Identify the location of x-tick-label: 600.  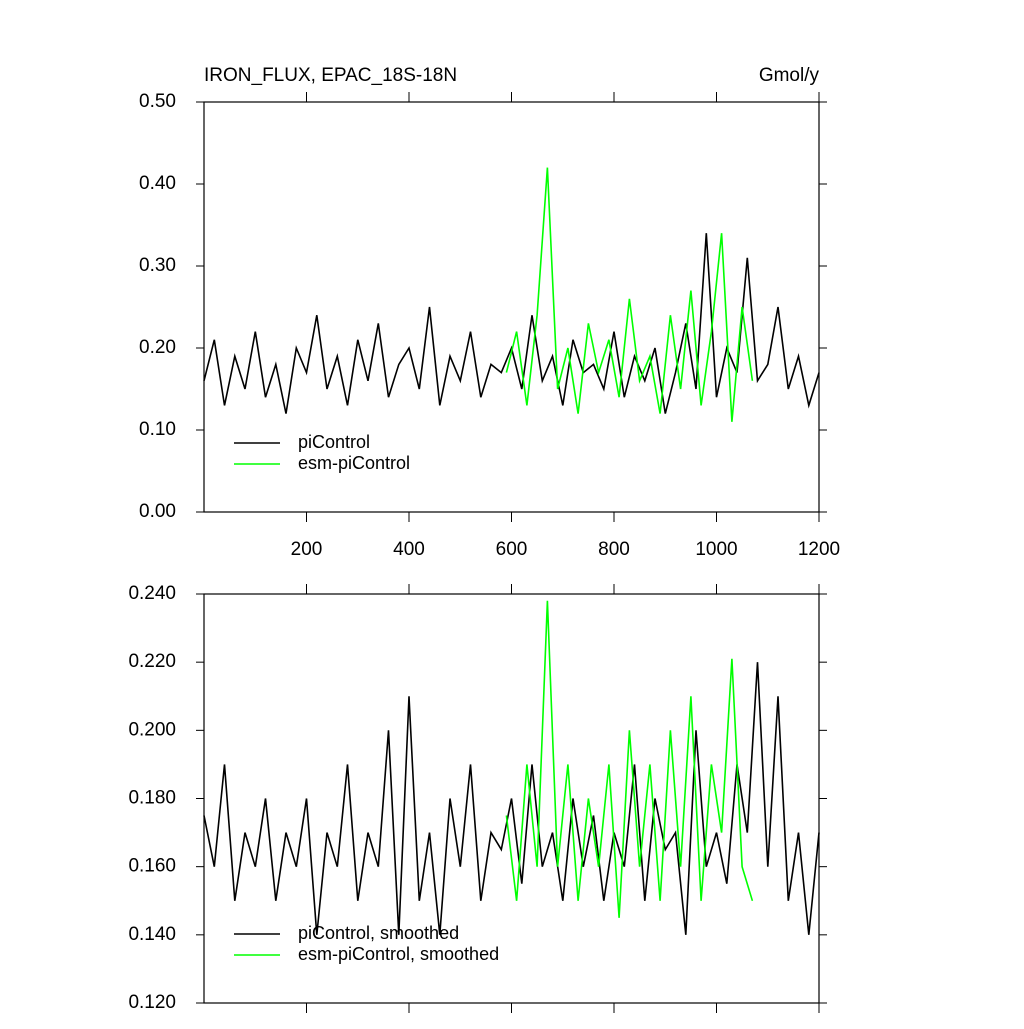
(512, 549).